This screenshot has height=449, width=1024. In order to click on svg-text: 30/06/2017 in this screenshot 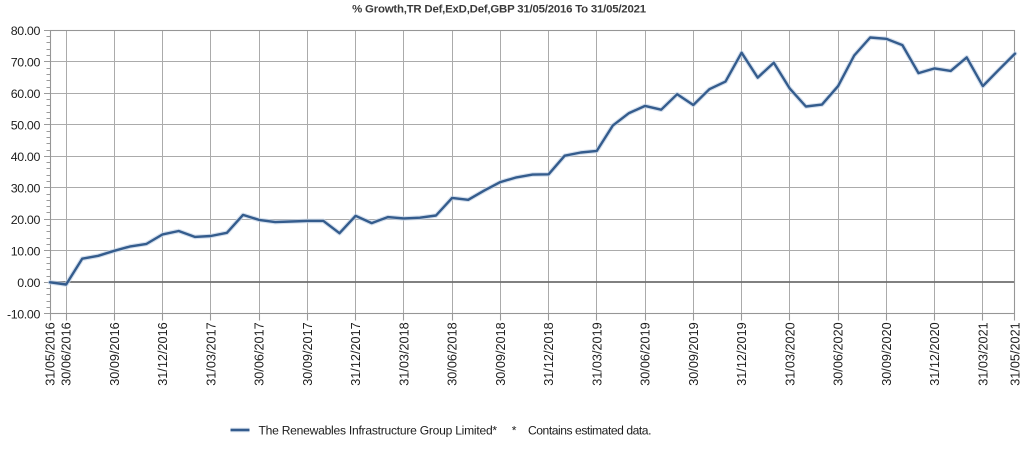, I will do `click(260, 354)`.